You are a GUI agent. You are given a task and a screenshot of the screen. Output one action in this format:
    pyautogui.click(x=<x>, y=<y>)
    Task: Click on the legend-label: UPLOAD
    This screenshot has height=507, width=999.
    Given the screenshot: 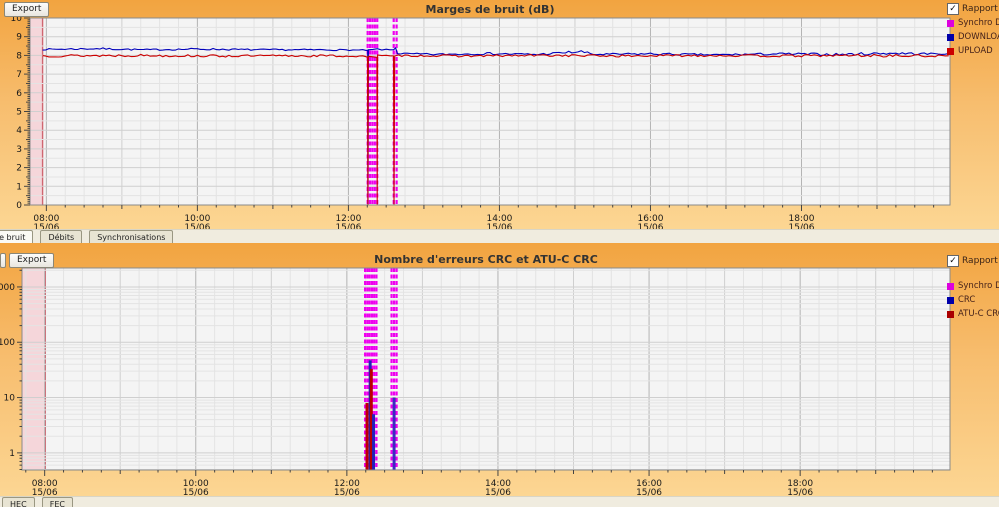 What is the action you would take?
    pyautogui.click(x=975, y=51)
    